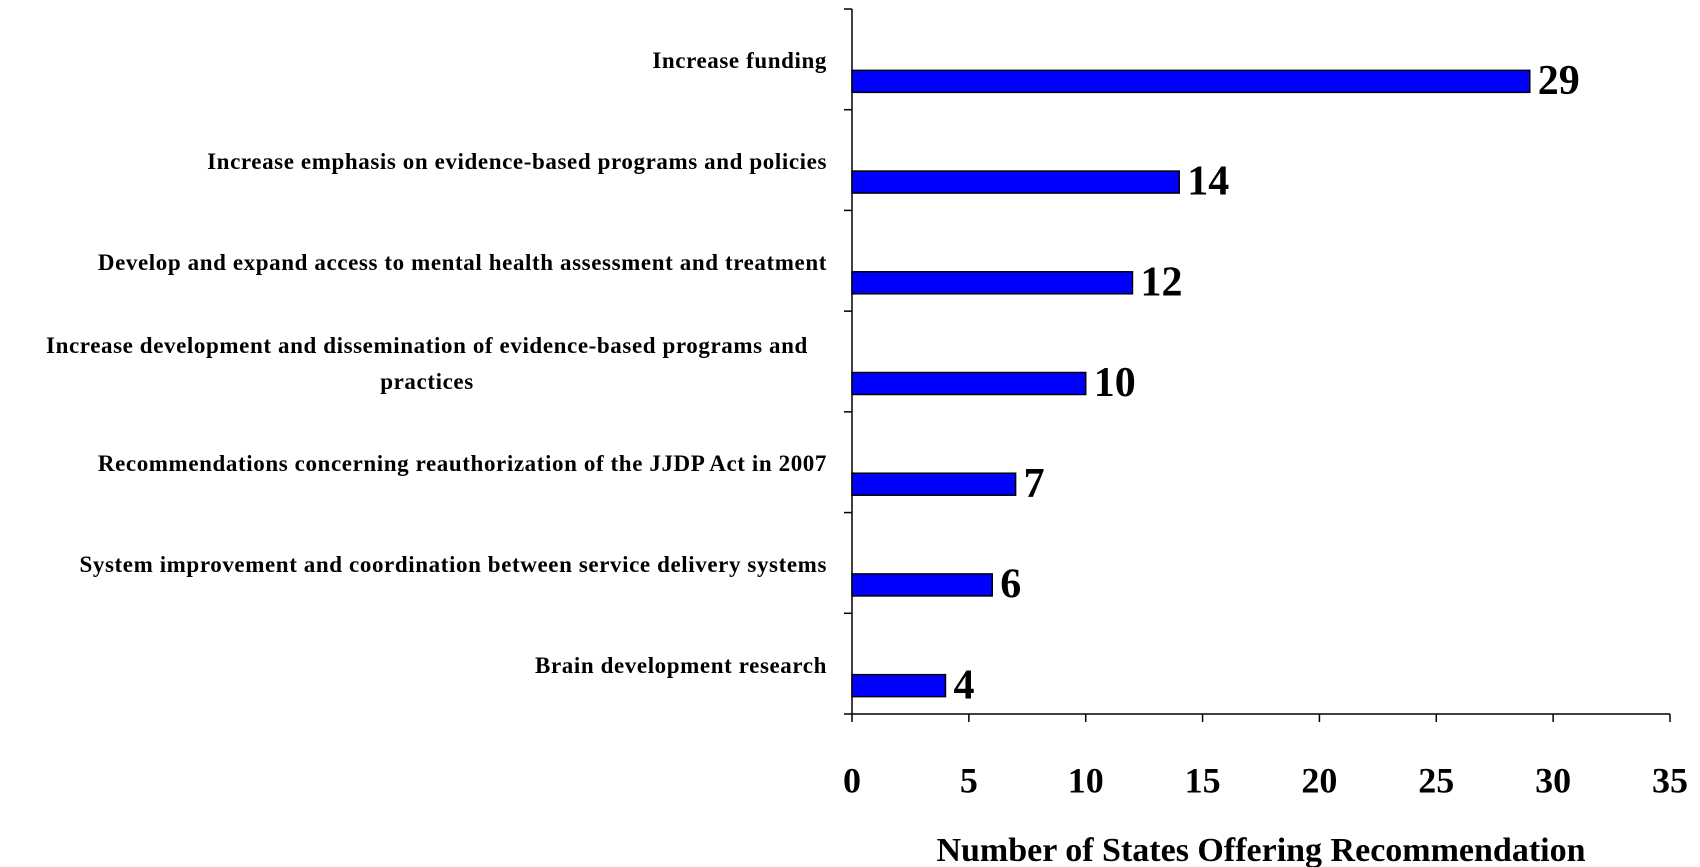 The height and width of the screenshot is (867, 1700). Describe the element at coordinates (1034, 484) in the screenshot. I see `data-label: 7` at that location.